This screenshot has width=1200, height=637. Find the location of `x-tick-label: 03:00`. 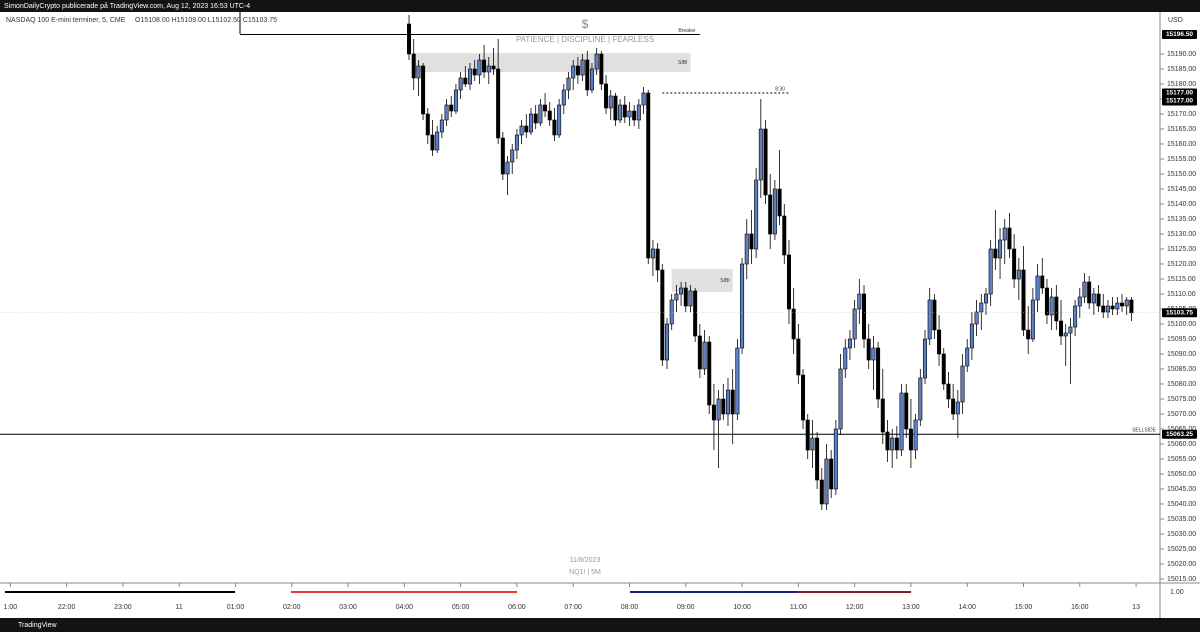

x-tick-label: 03:00 is located at coordinates (348, 607).